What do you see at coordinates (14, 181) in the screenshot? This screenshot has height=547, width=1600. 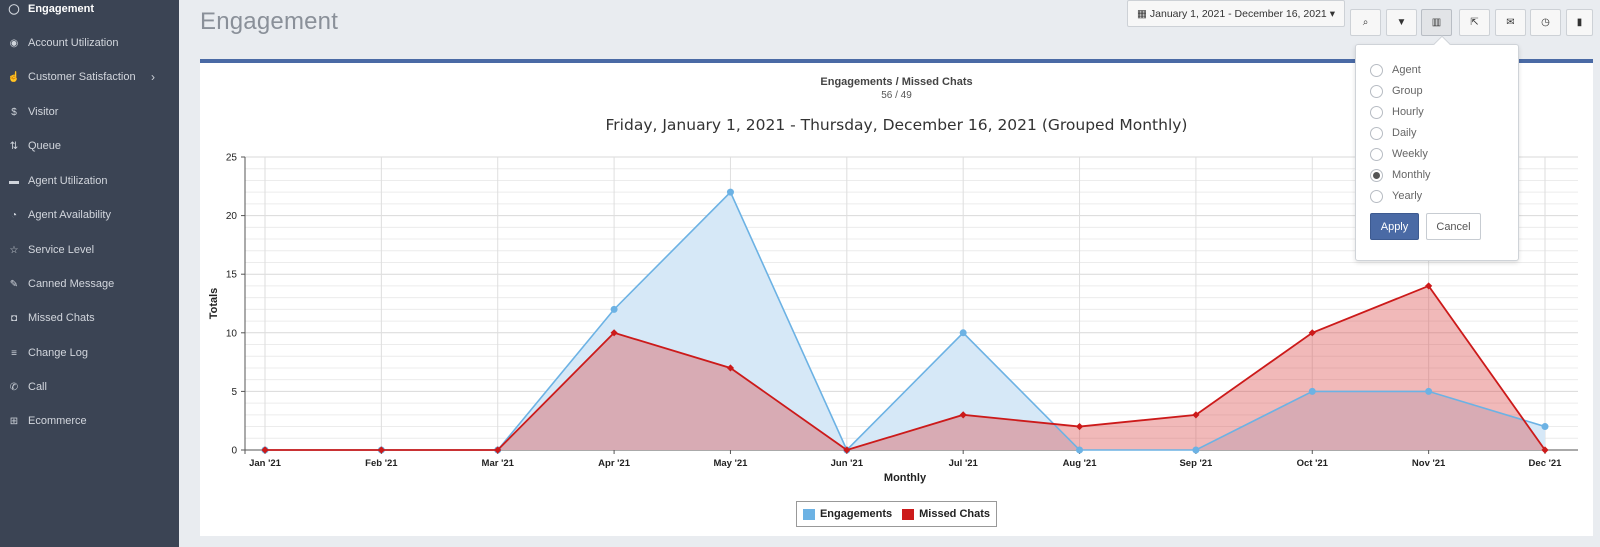 I see `card-icon: ▬` at bounding box center [14, 181].